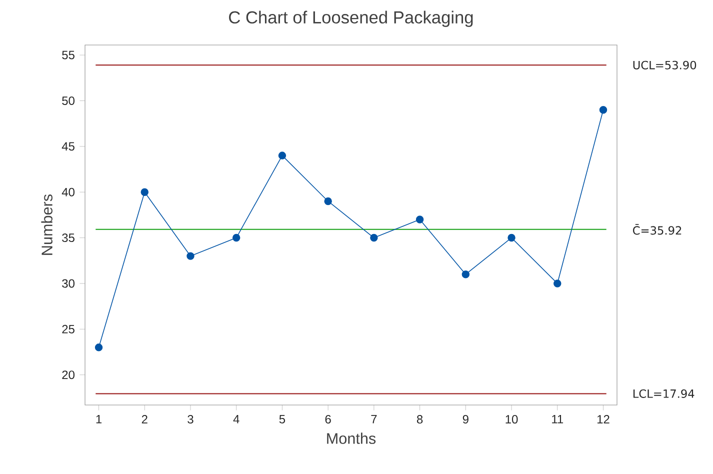  Describe the element at coordinates (419, 419) in the screenshot. I see `x-tick-label: 8` at that location.